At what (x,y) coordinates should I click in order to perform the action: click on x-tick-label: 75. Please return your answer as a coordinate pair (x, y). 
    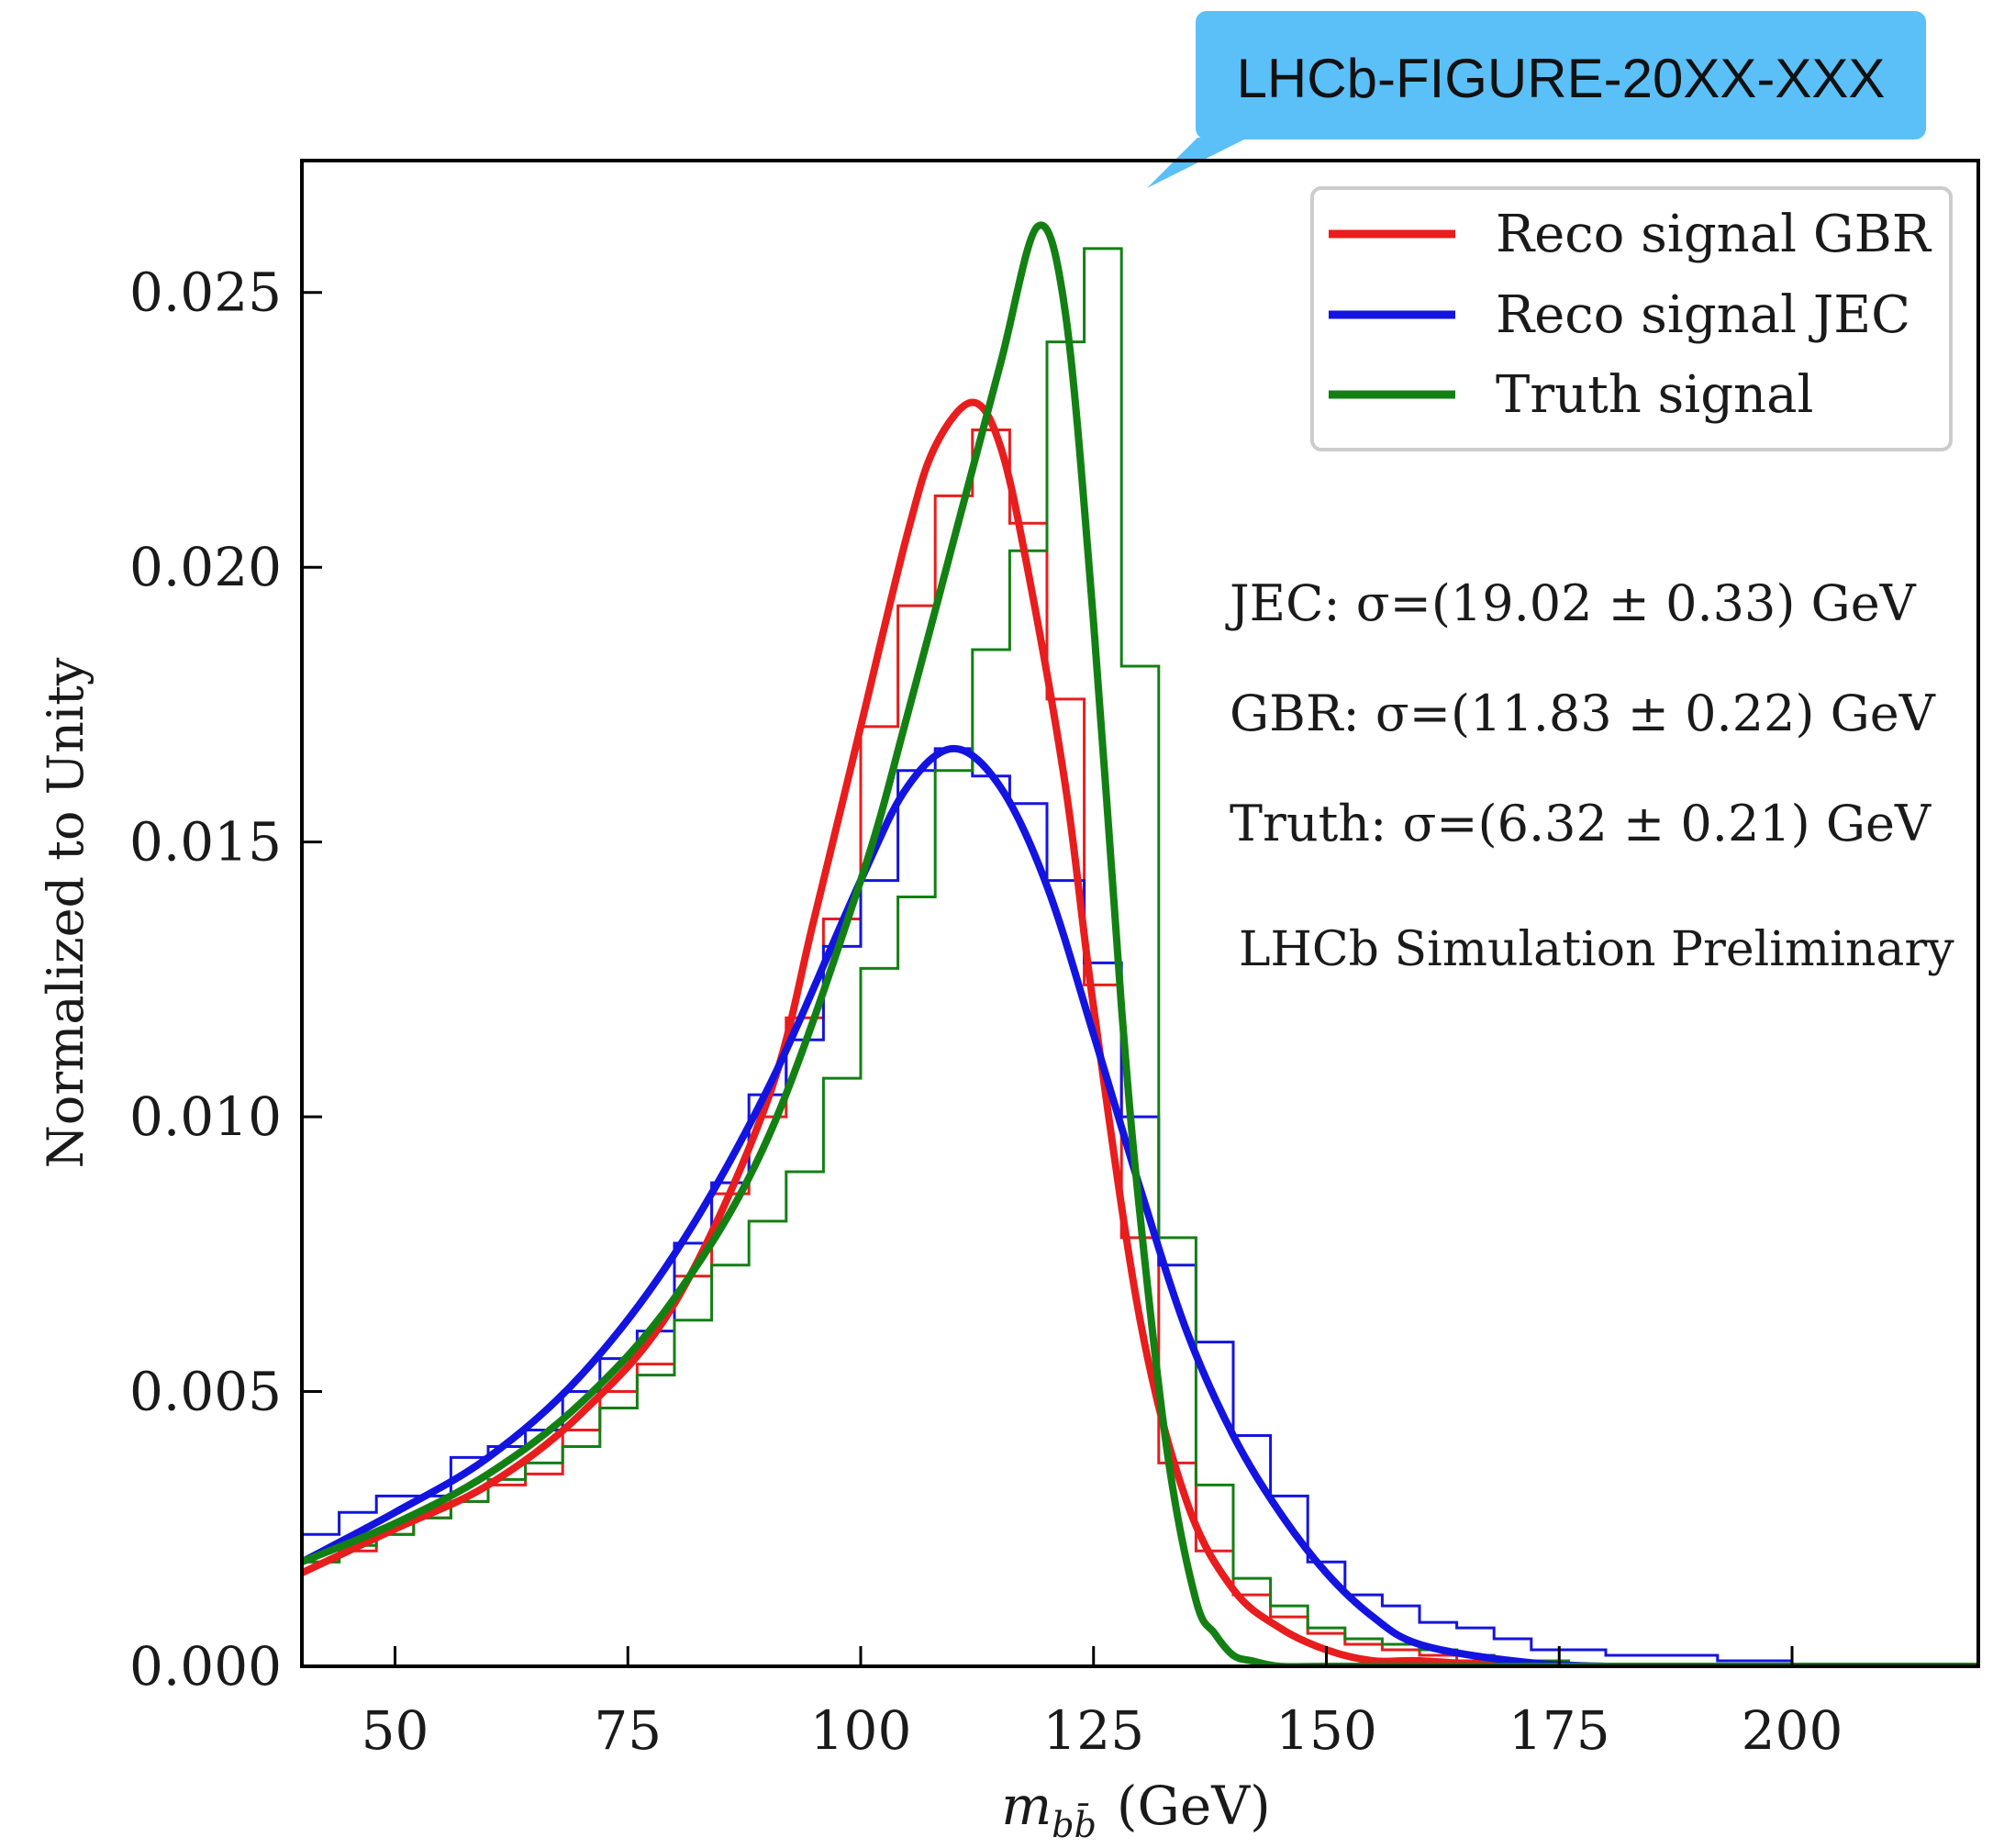
    Looking at the image, I should click on (628, 1730).